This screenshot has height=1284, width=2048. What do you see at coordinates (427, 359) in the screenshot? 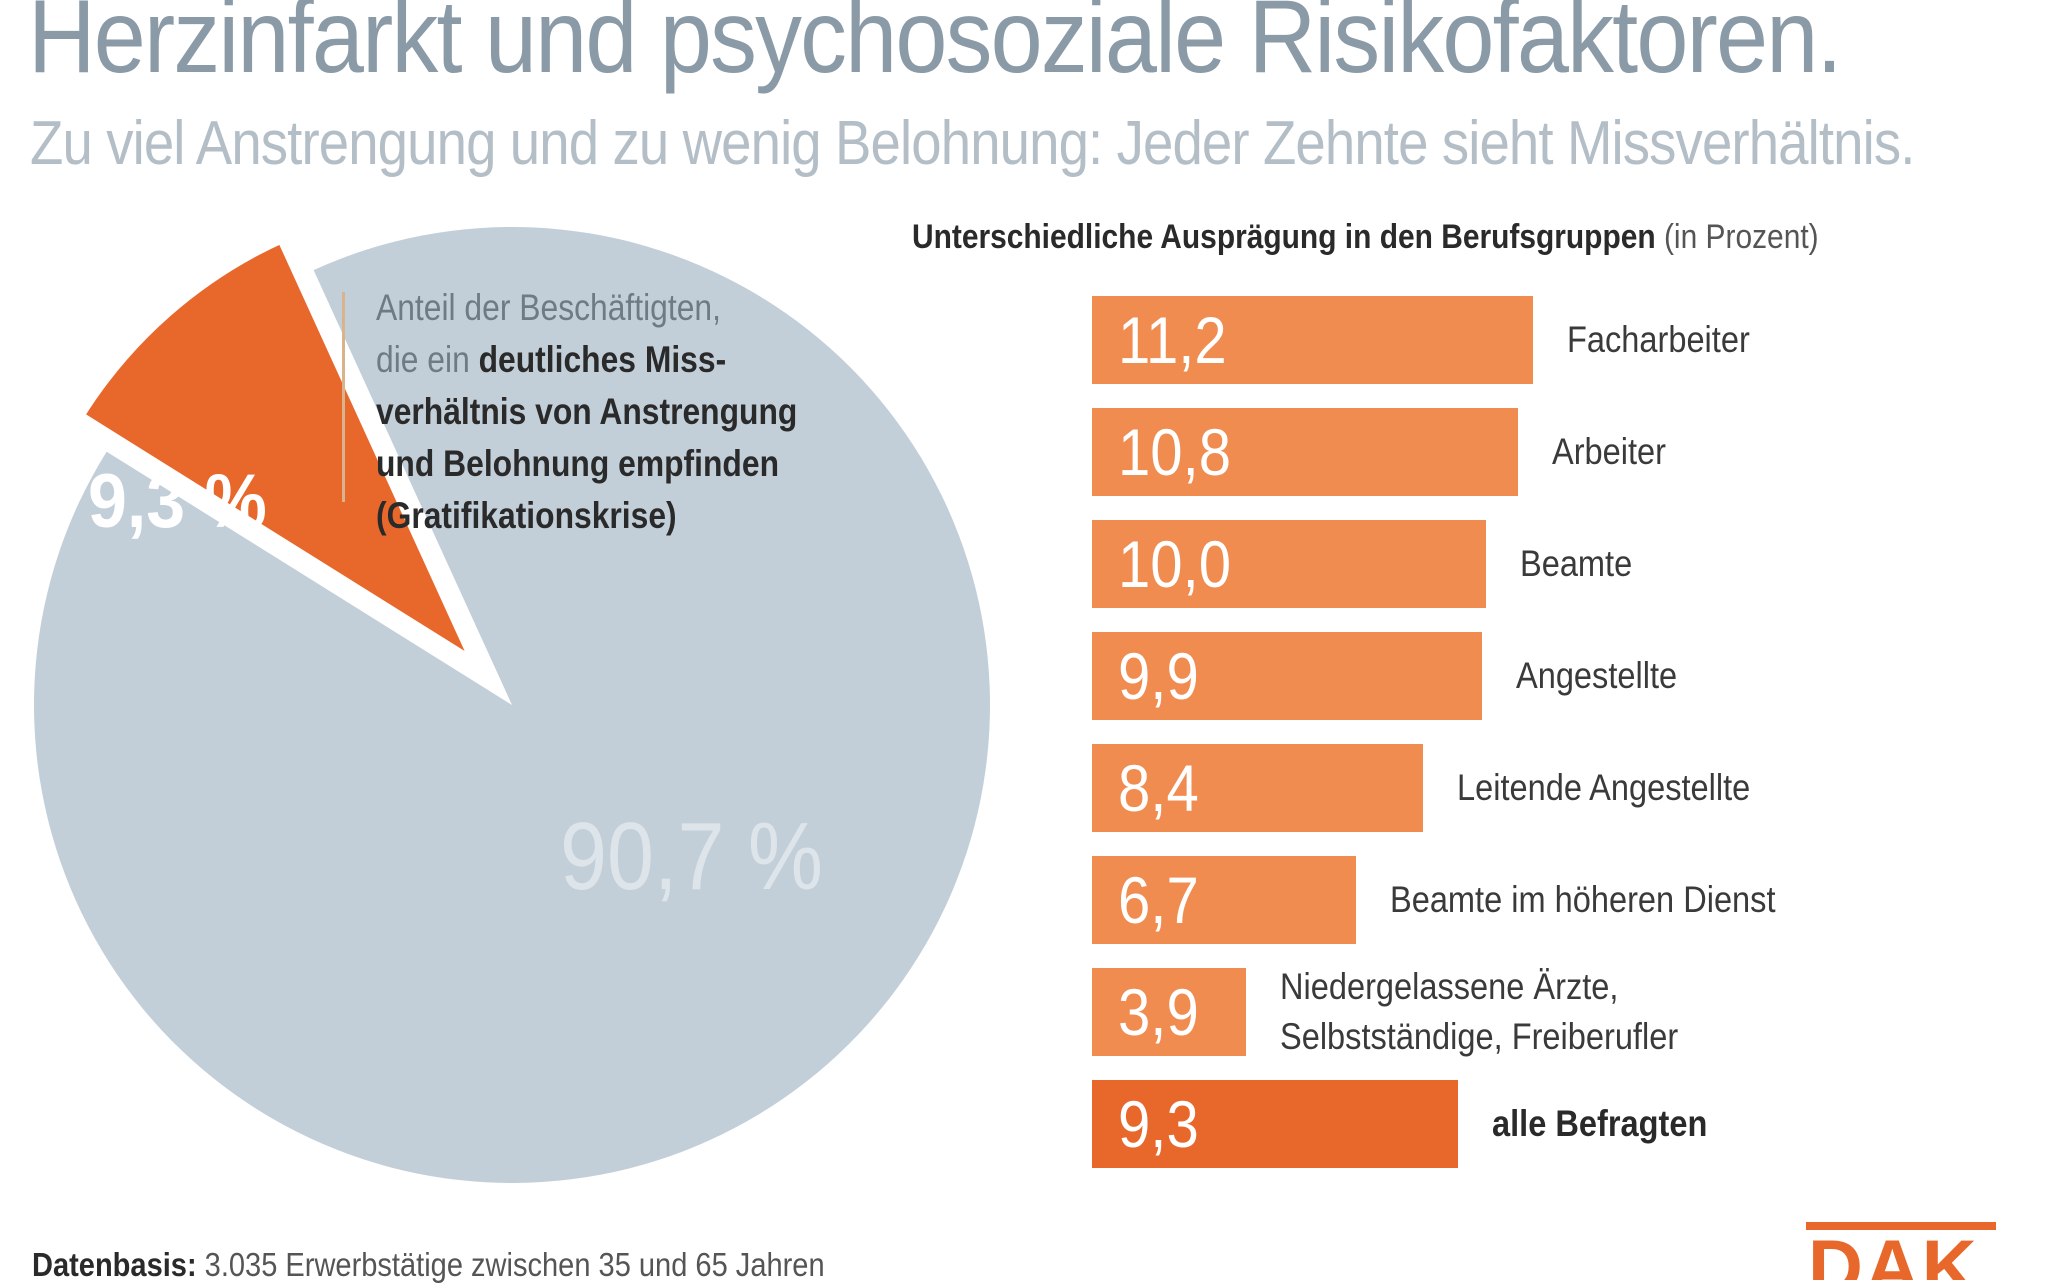
I see `pie-note-line-2-prefix: die ein` at bounding box center [427, 359].